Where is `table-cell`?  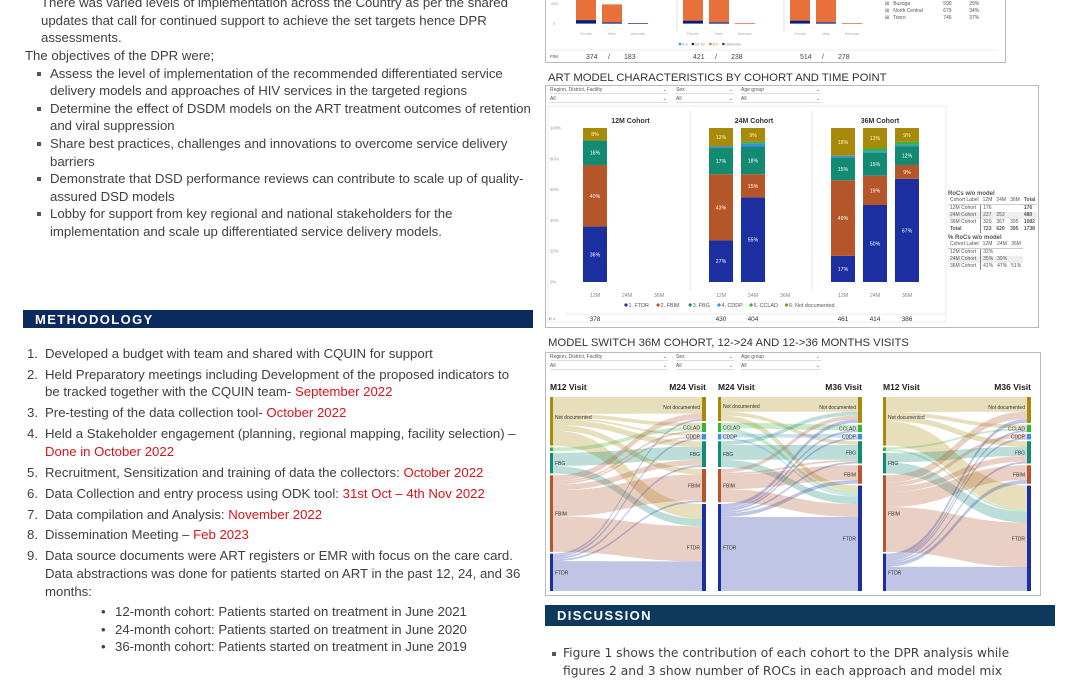
table-cell is located at coordinates (1016, 253).